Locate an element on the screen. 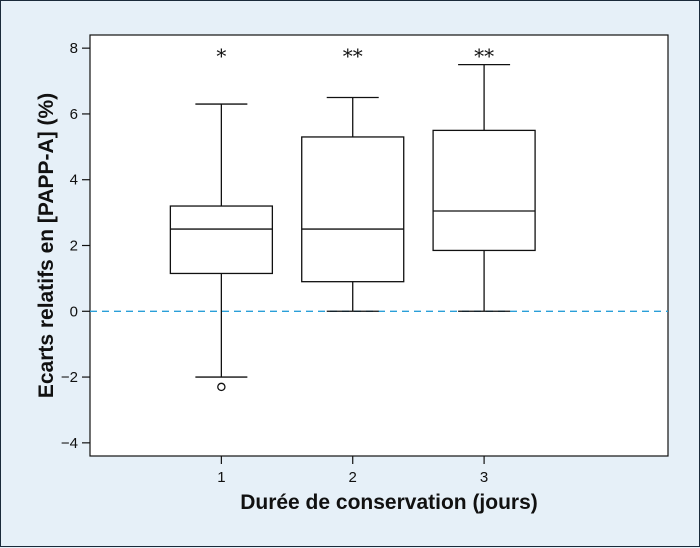  box-1: * is located at coordinates (221, 218).